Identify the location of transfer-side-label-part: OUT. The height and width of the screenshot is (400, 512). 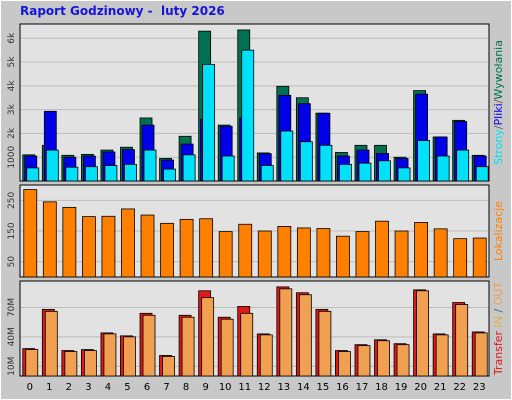
(498, 294).